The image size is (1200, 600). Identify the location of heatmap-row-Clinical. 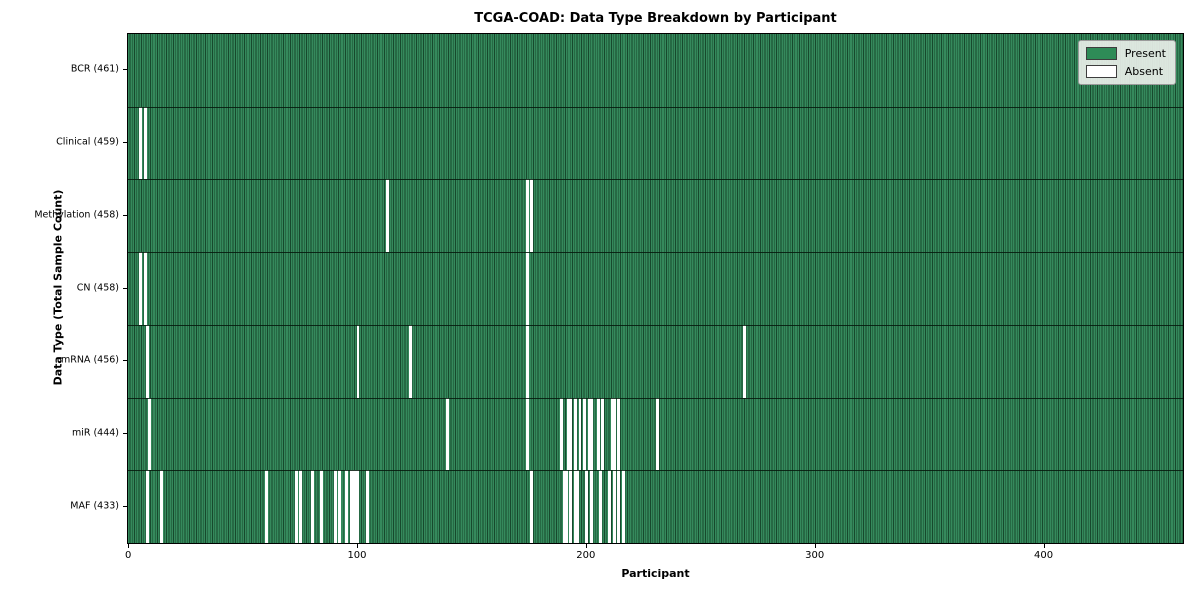
(655, 143).